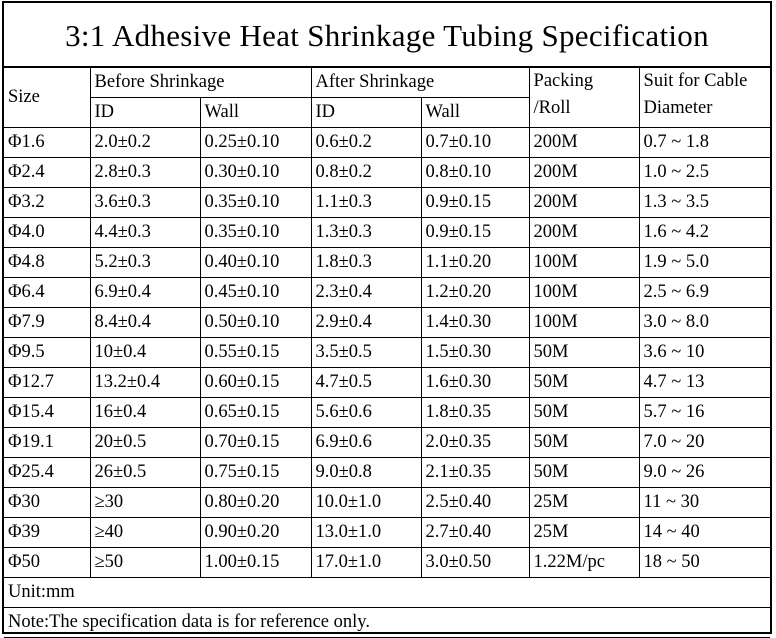 This screenshot has height=638, width=776. I want to click on cell-size: Φ9.5, so click(47, 352).